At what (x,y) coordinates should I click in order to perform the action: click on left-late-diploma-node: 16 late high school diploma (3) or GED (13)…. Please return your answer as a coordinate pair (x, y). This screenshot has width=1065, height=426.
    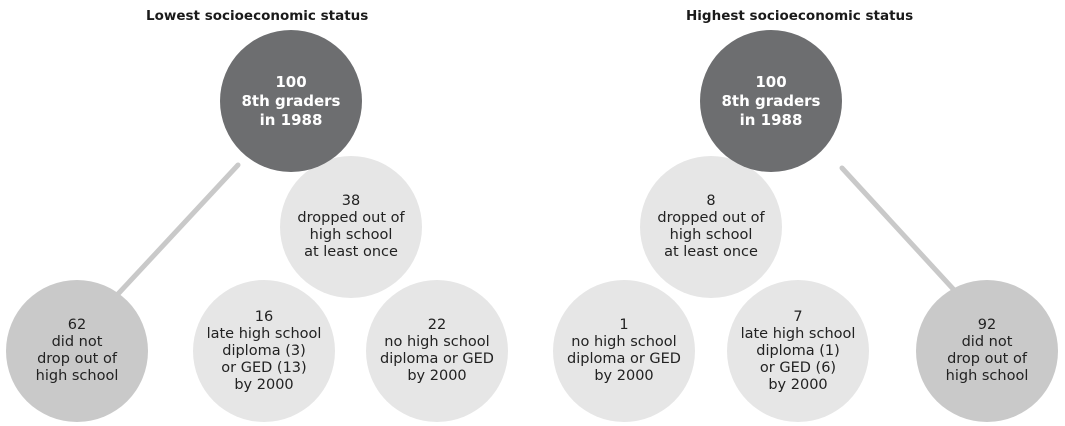
    Looking at the image, I should click on (264, 351).